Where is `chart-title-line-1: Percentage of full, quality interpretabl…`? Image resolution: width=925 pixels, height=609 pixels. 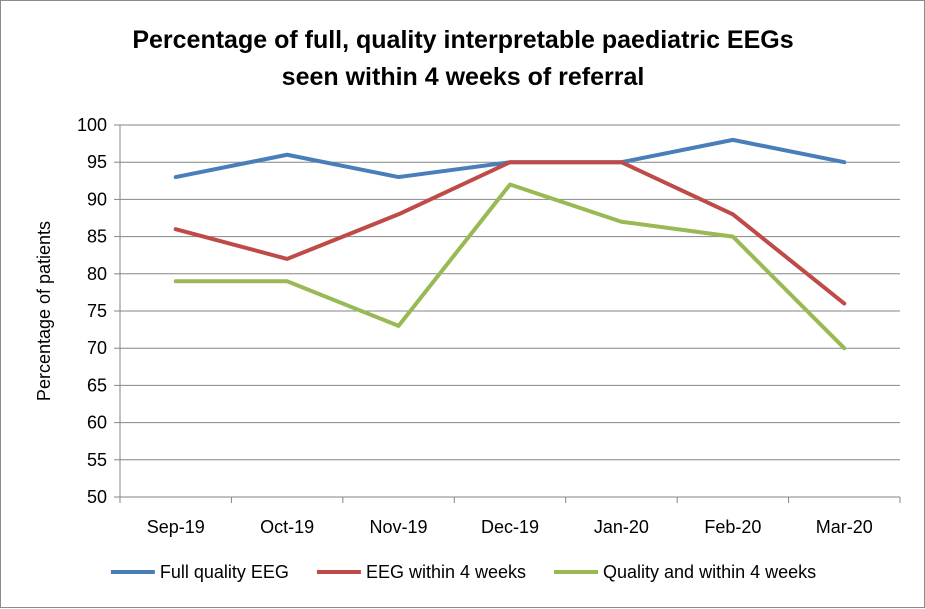 chart-title-line-1: Percentage of full, quality interpretabl… is located at coordinates (462, 40).